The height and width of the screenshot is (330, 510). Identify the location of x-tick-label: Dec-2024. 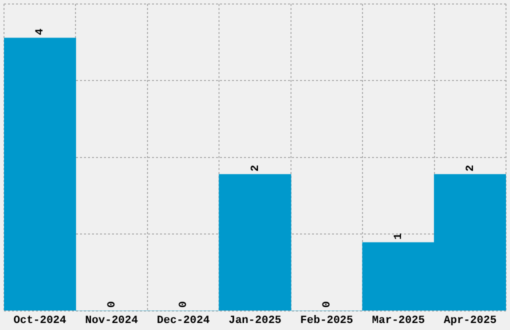
(183, 321).